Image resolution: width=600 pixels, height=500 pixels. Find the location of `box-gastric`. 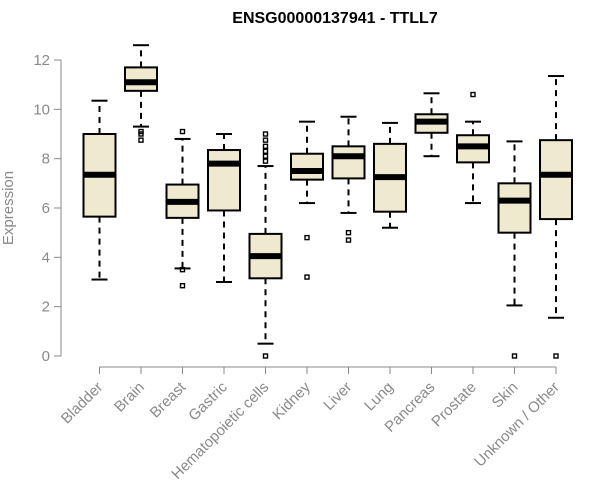

box-gastric is located at coordinates (224, 208).